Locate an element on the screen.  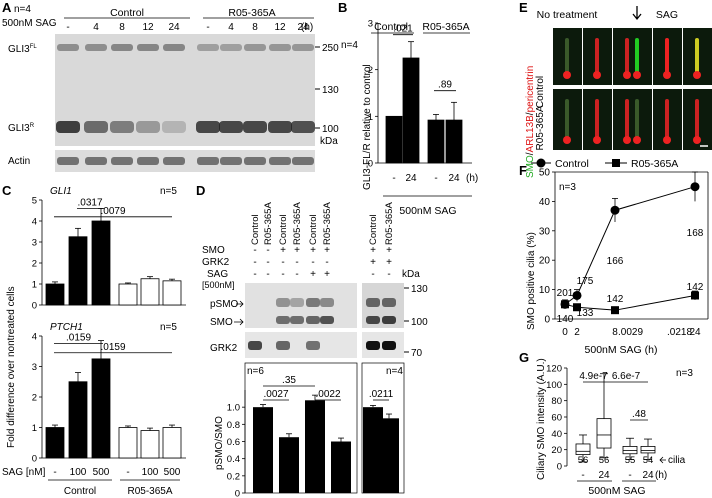
f-legend-marker-r05 is located at coordinates (616, 163).